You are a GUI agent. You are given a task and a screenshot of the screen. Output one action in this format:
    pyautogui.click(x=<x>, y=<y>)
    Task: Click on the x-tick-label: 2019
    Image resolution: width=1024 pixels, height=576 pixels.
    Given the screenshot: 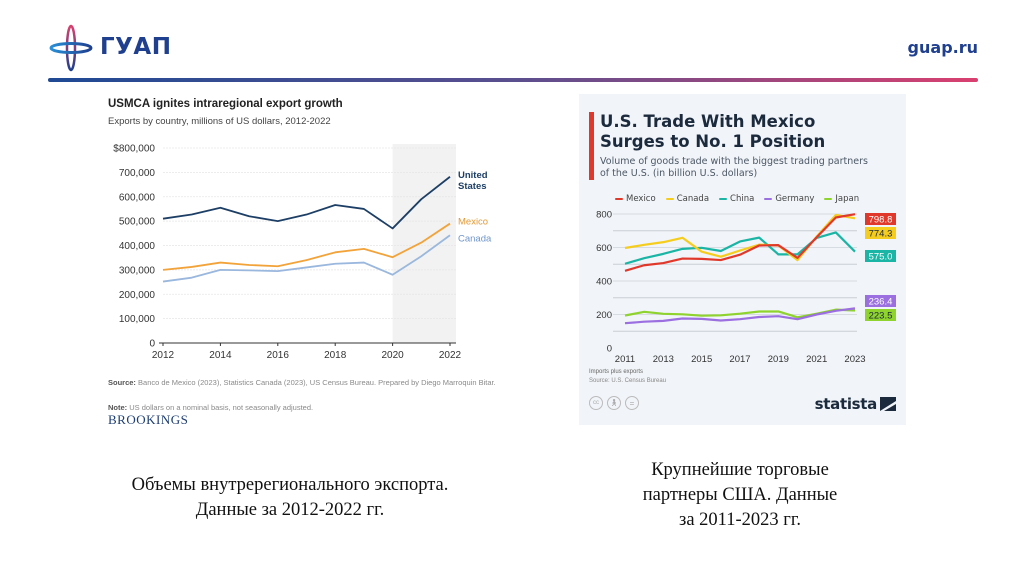 What is the action you would take?
    pyautogui.click(x=778, y=359)
    